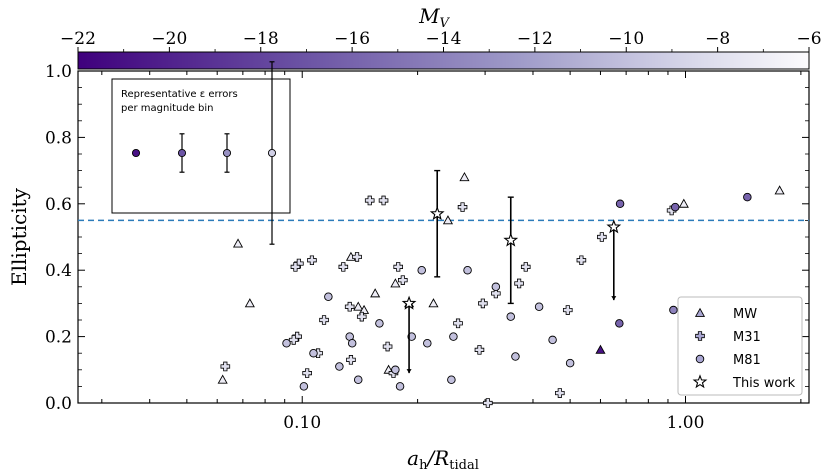 This screenshot has height=476, width=831. Describe the element at coordinates (700, 381) in the screenshot. I see `legend-marker-star` at that location.